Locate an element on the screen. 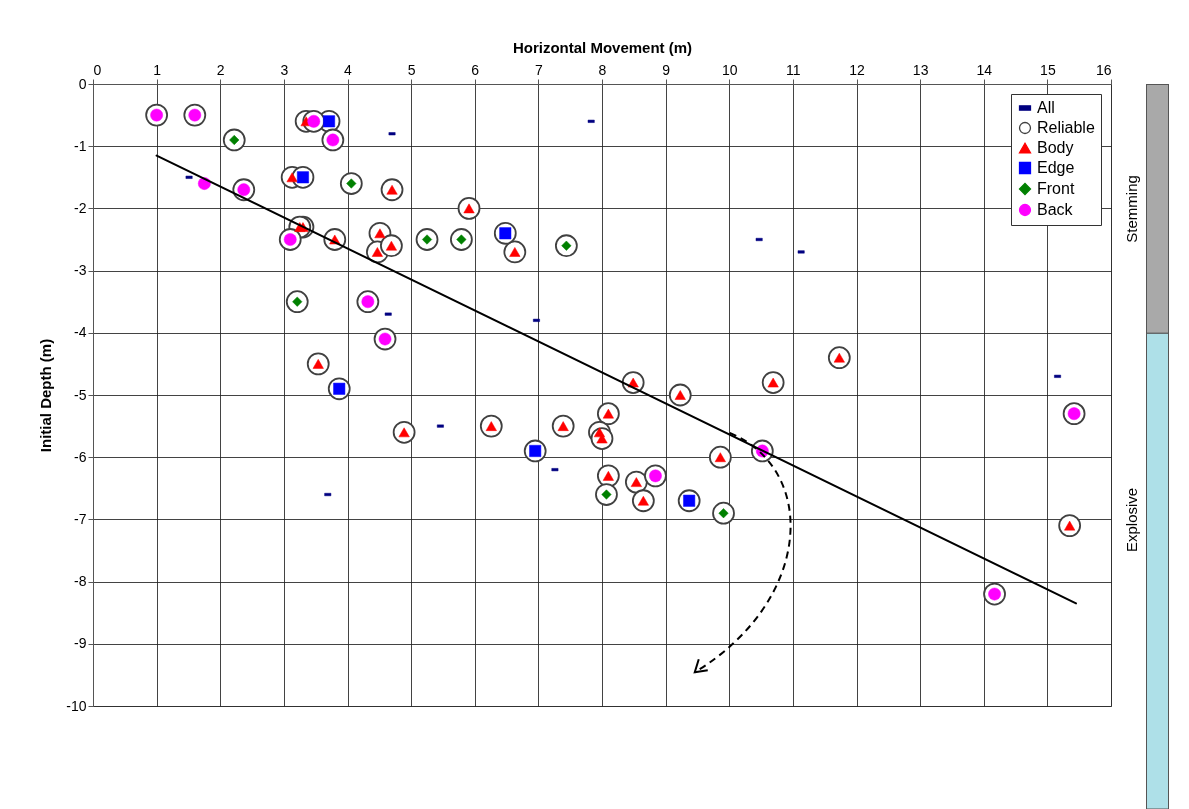 Image resolution: width=1189 pixels, height=809 pixels. x-tick-label: 9 is located at coordinates (666, 69).